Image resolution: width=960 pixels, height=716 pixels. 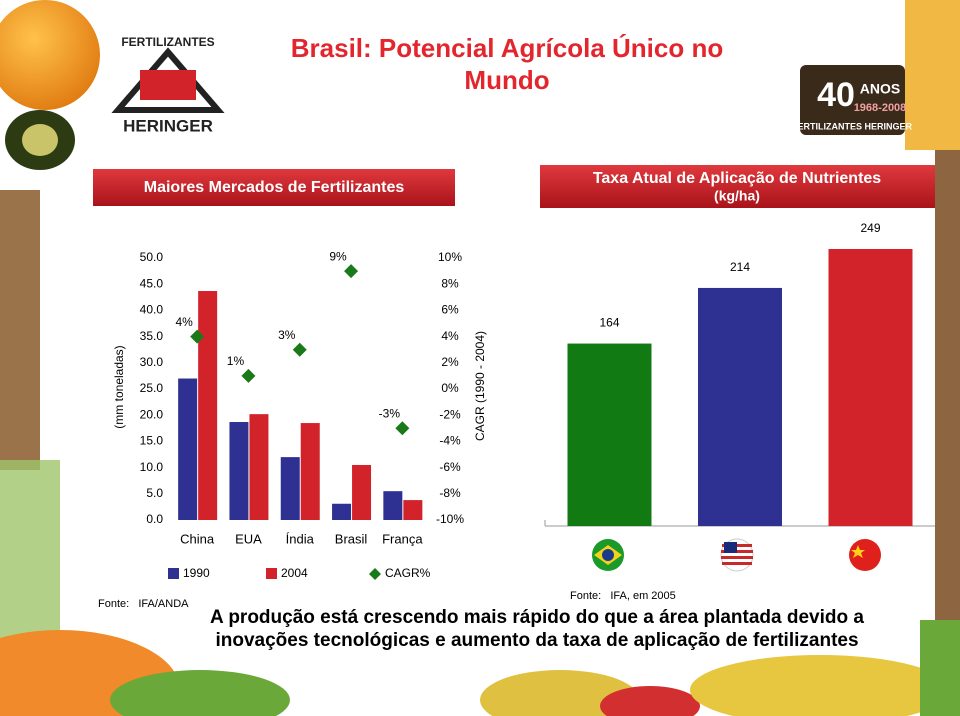 What do you see at coordinates (852, 126) in the screenshot?
I see `badge-brand: FERTILIZANTES HERINGER` at bounding box center [852, 126].